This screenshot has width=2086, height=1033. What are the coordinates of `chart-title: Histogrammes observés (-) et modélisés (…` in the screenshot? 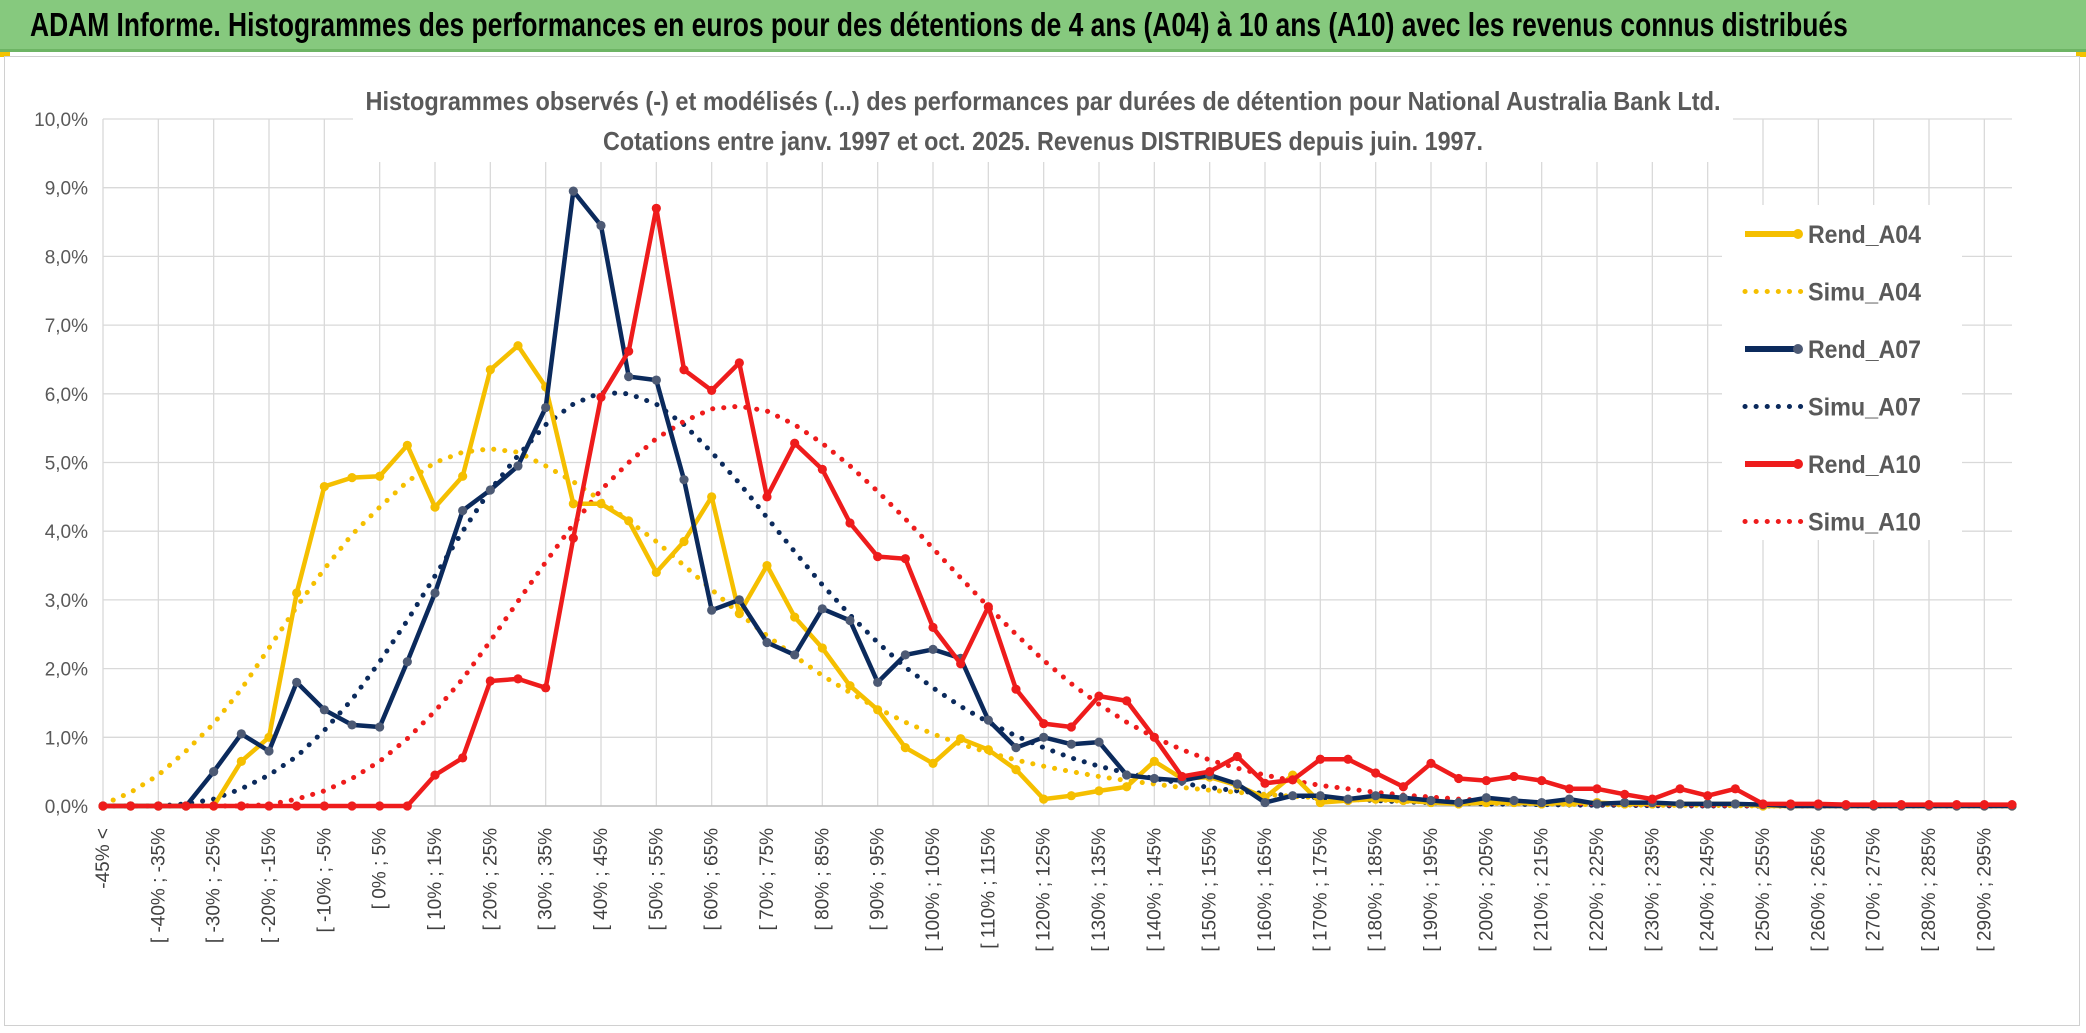 It's located at (1043, 101).